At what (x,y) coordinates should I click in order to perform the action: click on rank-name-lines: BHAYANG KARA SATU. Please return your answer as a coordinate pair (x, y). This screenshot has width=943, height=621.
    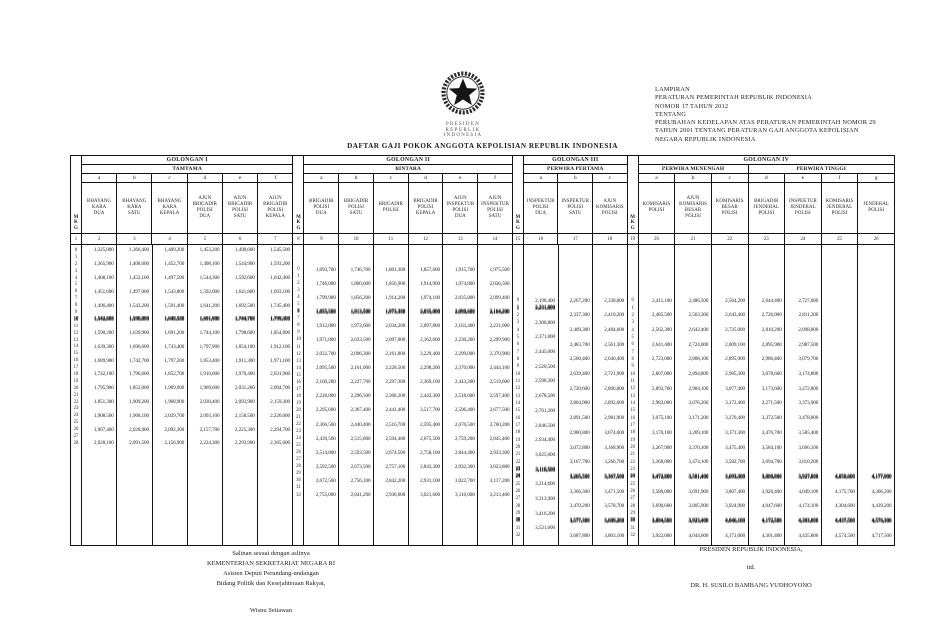
    Looking at the image, I should click on (134, 208).